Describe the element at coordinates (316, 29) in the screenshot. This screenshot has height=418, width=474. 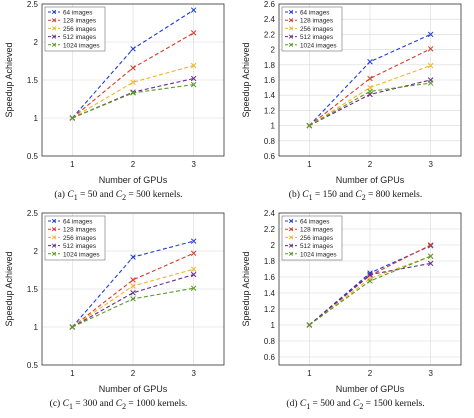
I see `legend-label: 256 images` at that location.